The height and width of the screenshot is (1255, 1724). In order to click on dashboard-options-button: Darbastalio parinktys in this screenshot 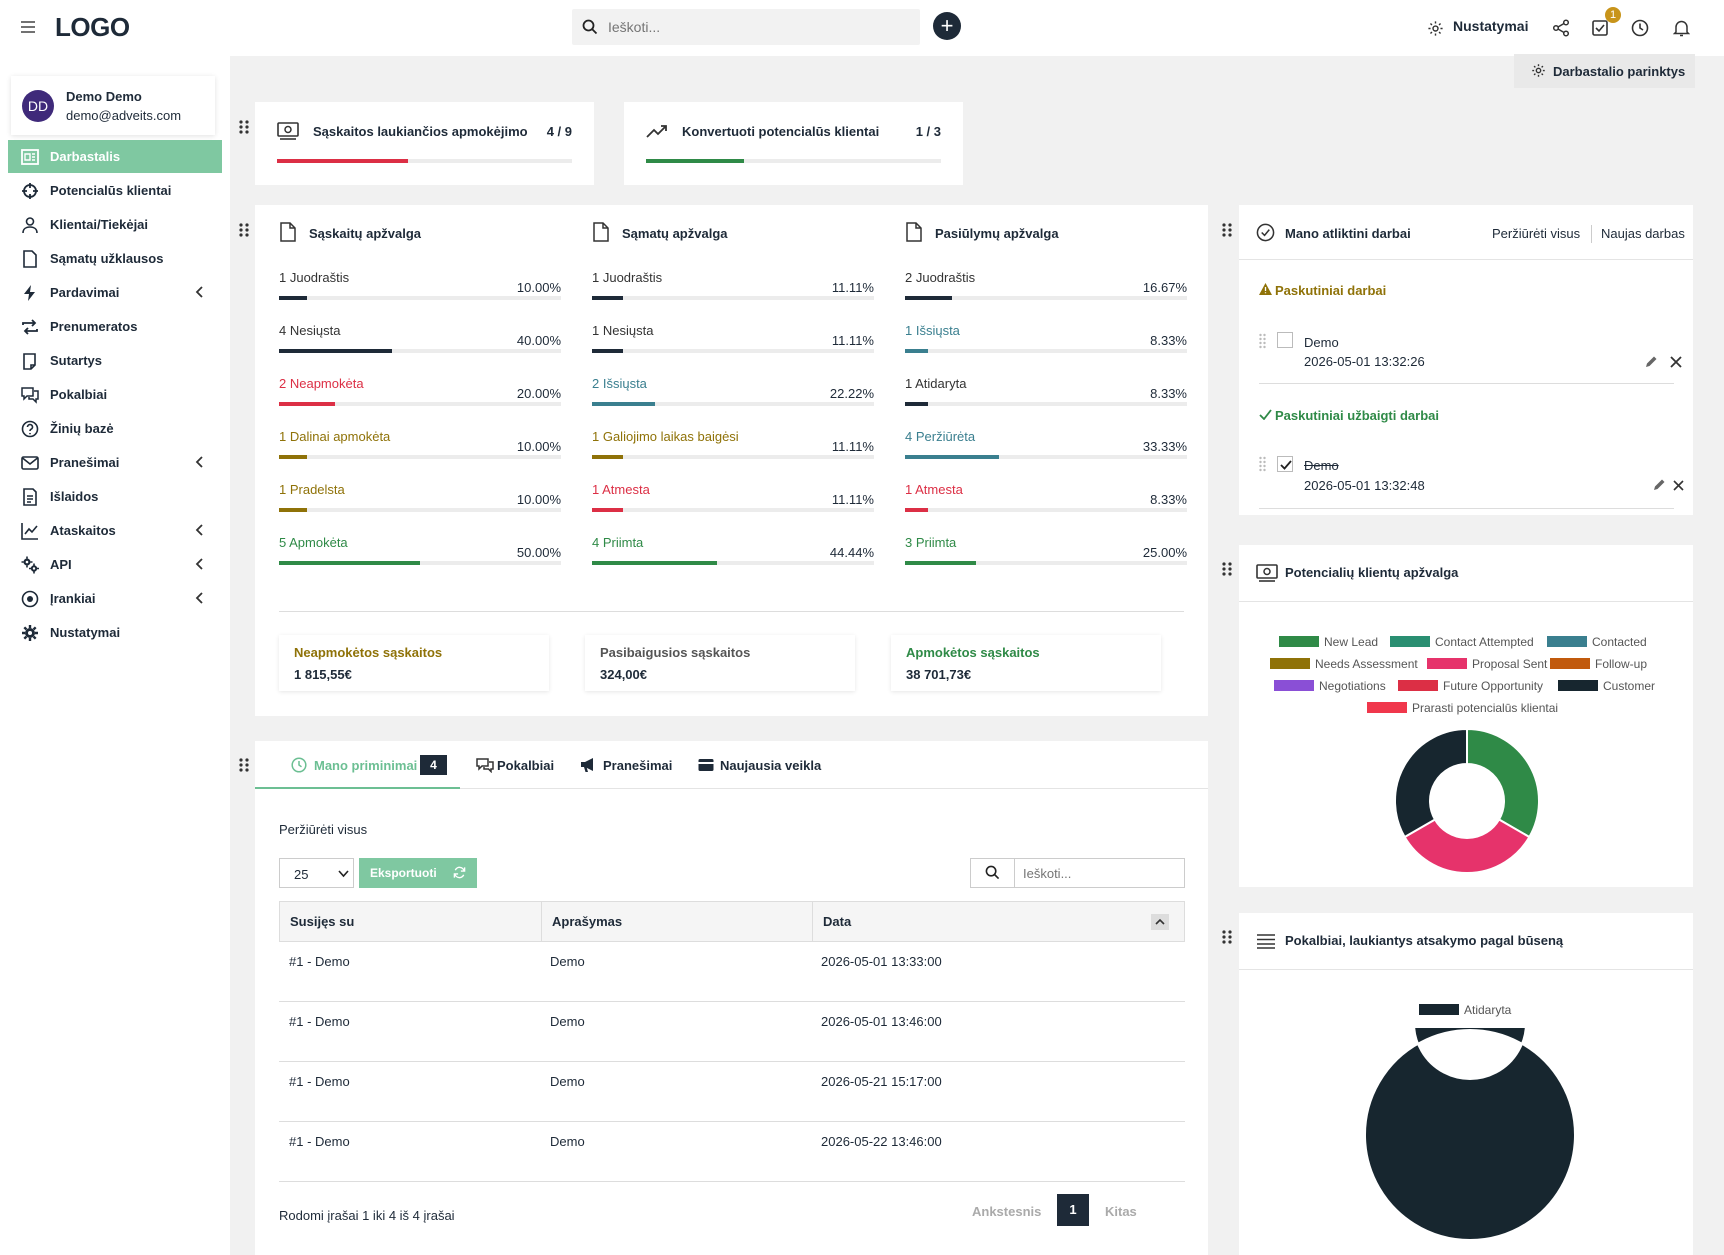, I will do `click(1604, 71)`.